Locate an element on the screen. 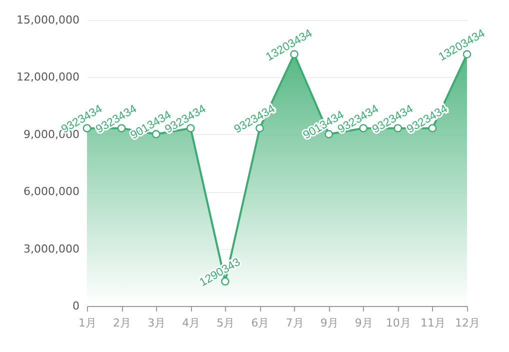 The image size is (509, 352). y-tick-label: 6,000,000 is located at coordinates (52, 191).